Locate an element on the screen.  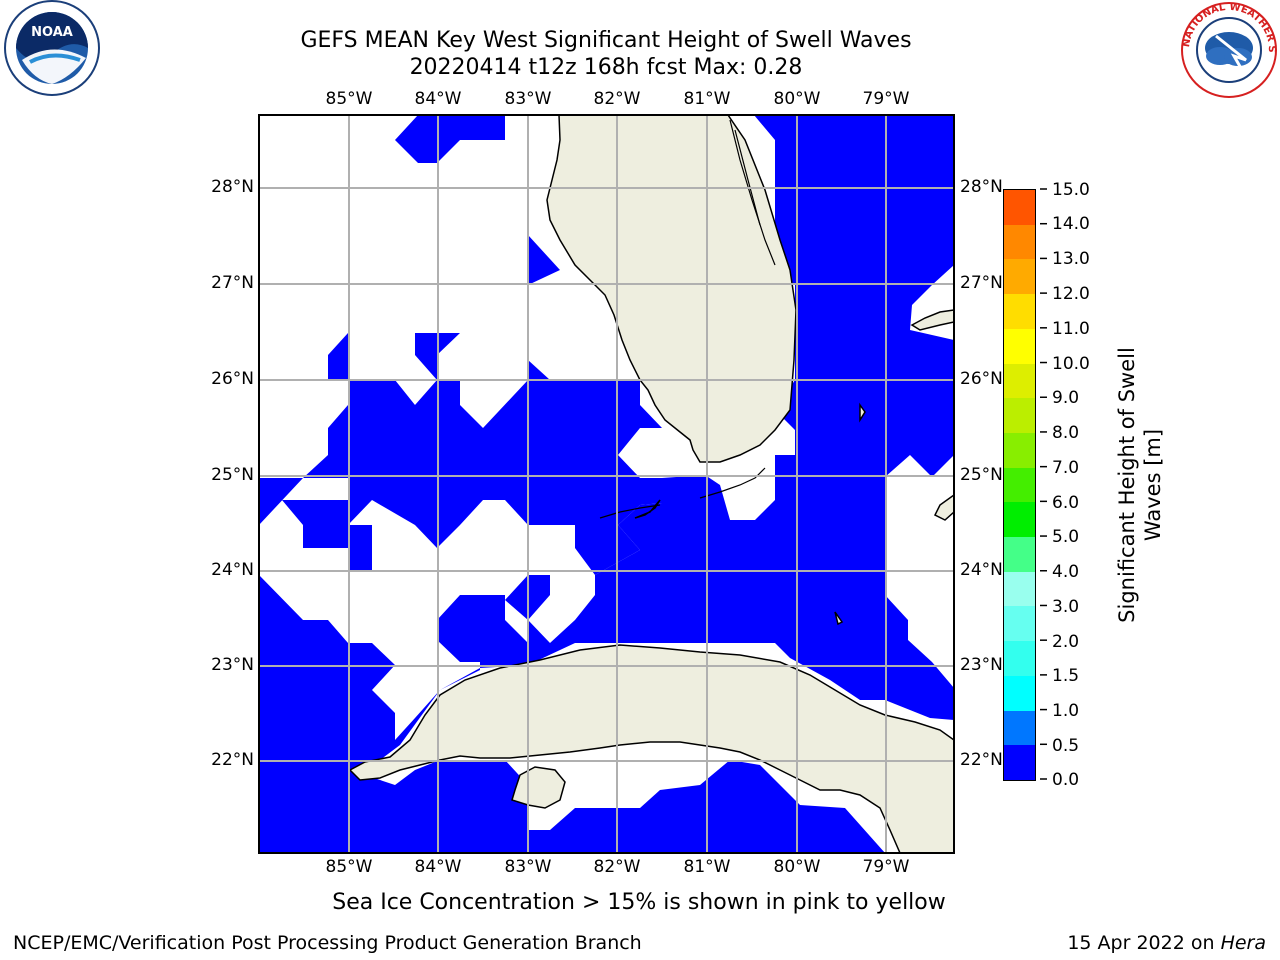
lat-label-right: 28°N is located at coordinates (981, 187).